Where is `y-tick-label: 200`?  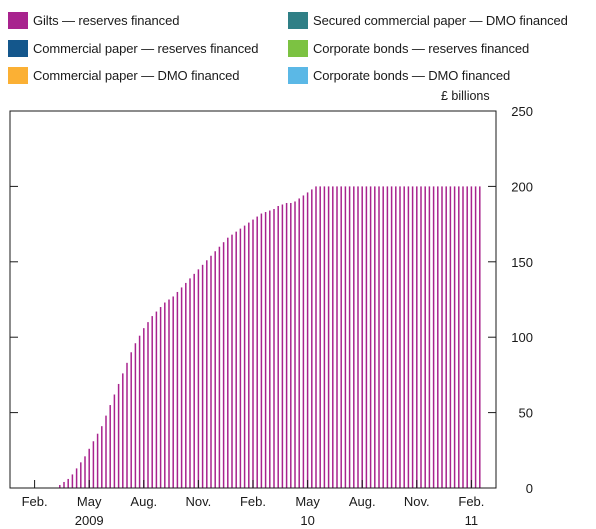 y-tick-label: 200 is located at coordinates (522, 186).